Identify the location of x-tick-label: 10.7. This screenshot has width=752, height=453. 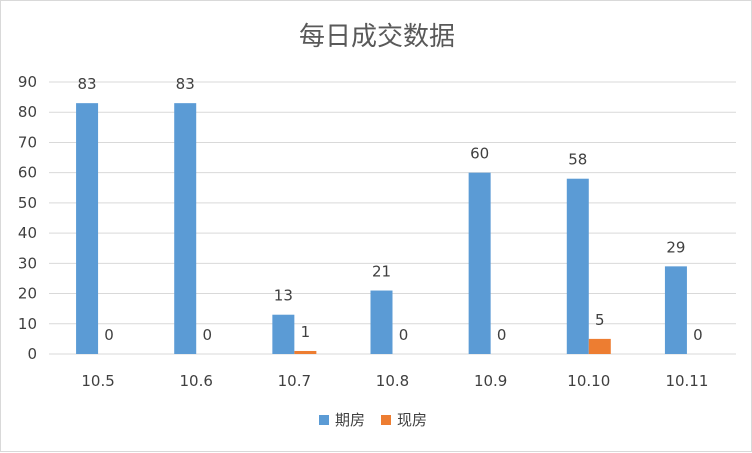
(294, 381).